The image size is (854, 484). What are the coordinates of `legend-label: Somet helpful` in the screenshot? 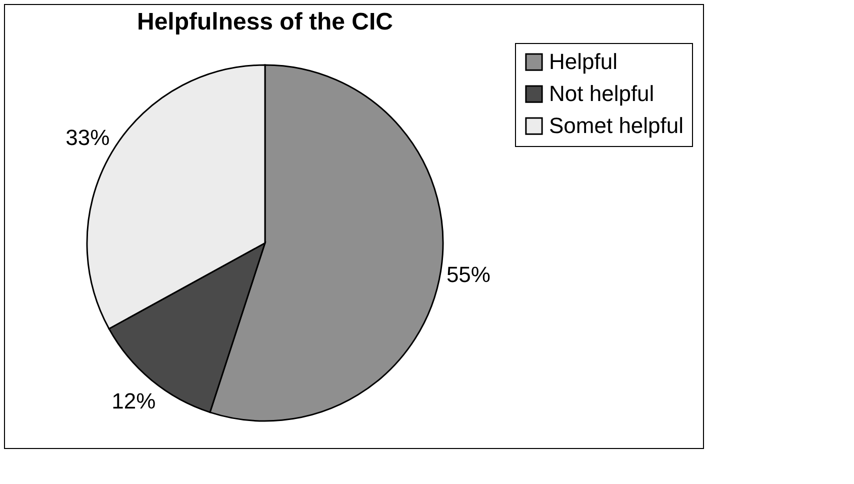 It's located at (616, 125).